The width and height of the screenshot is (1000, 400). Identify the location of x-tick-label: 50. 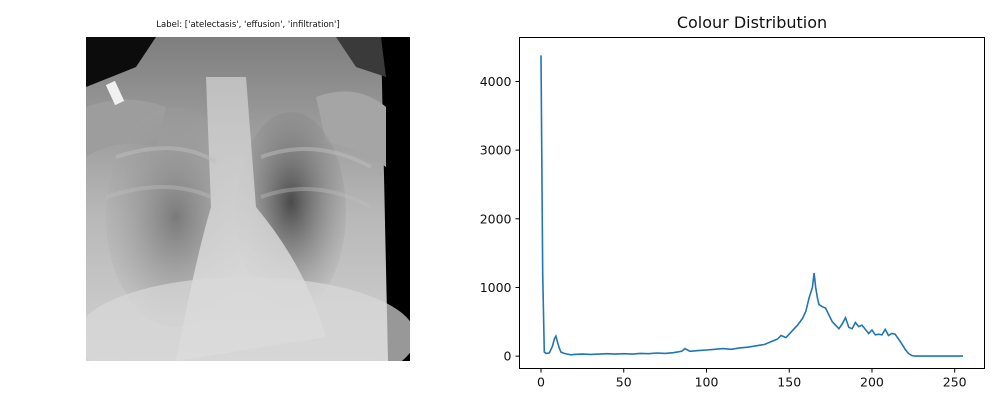
(624, 382).